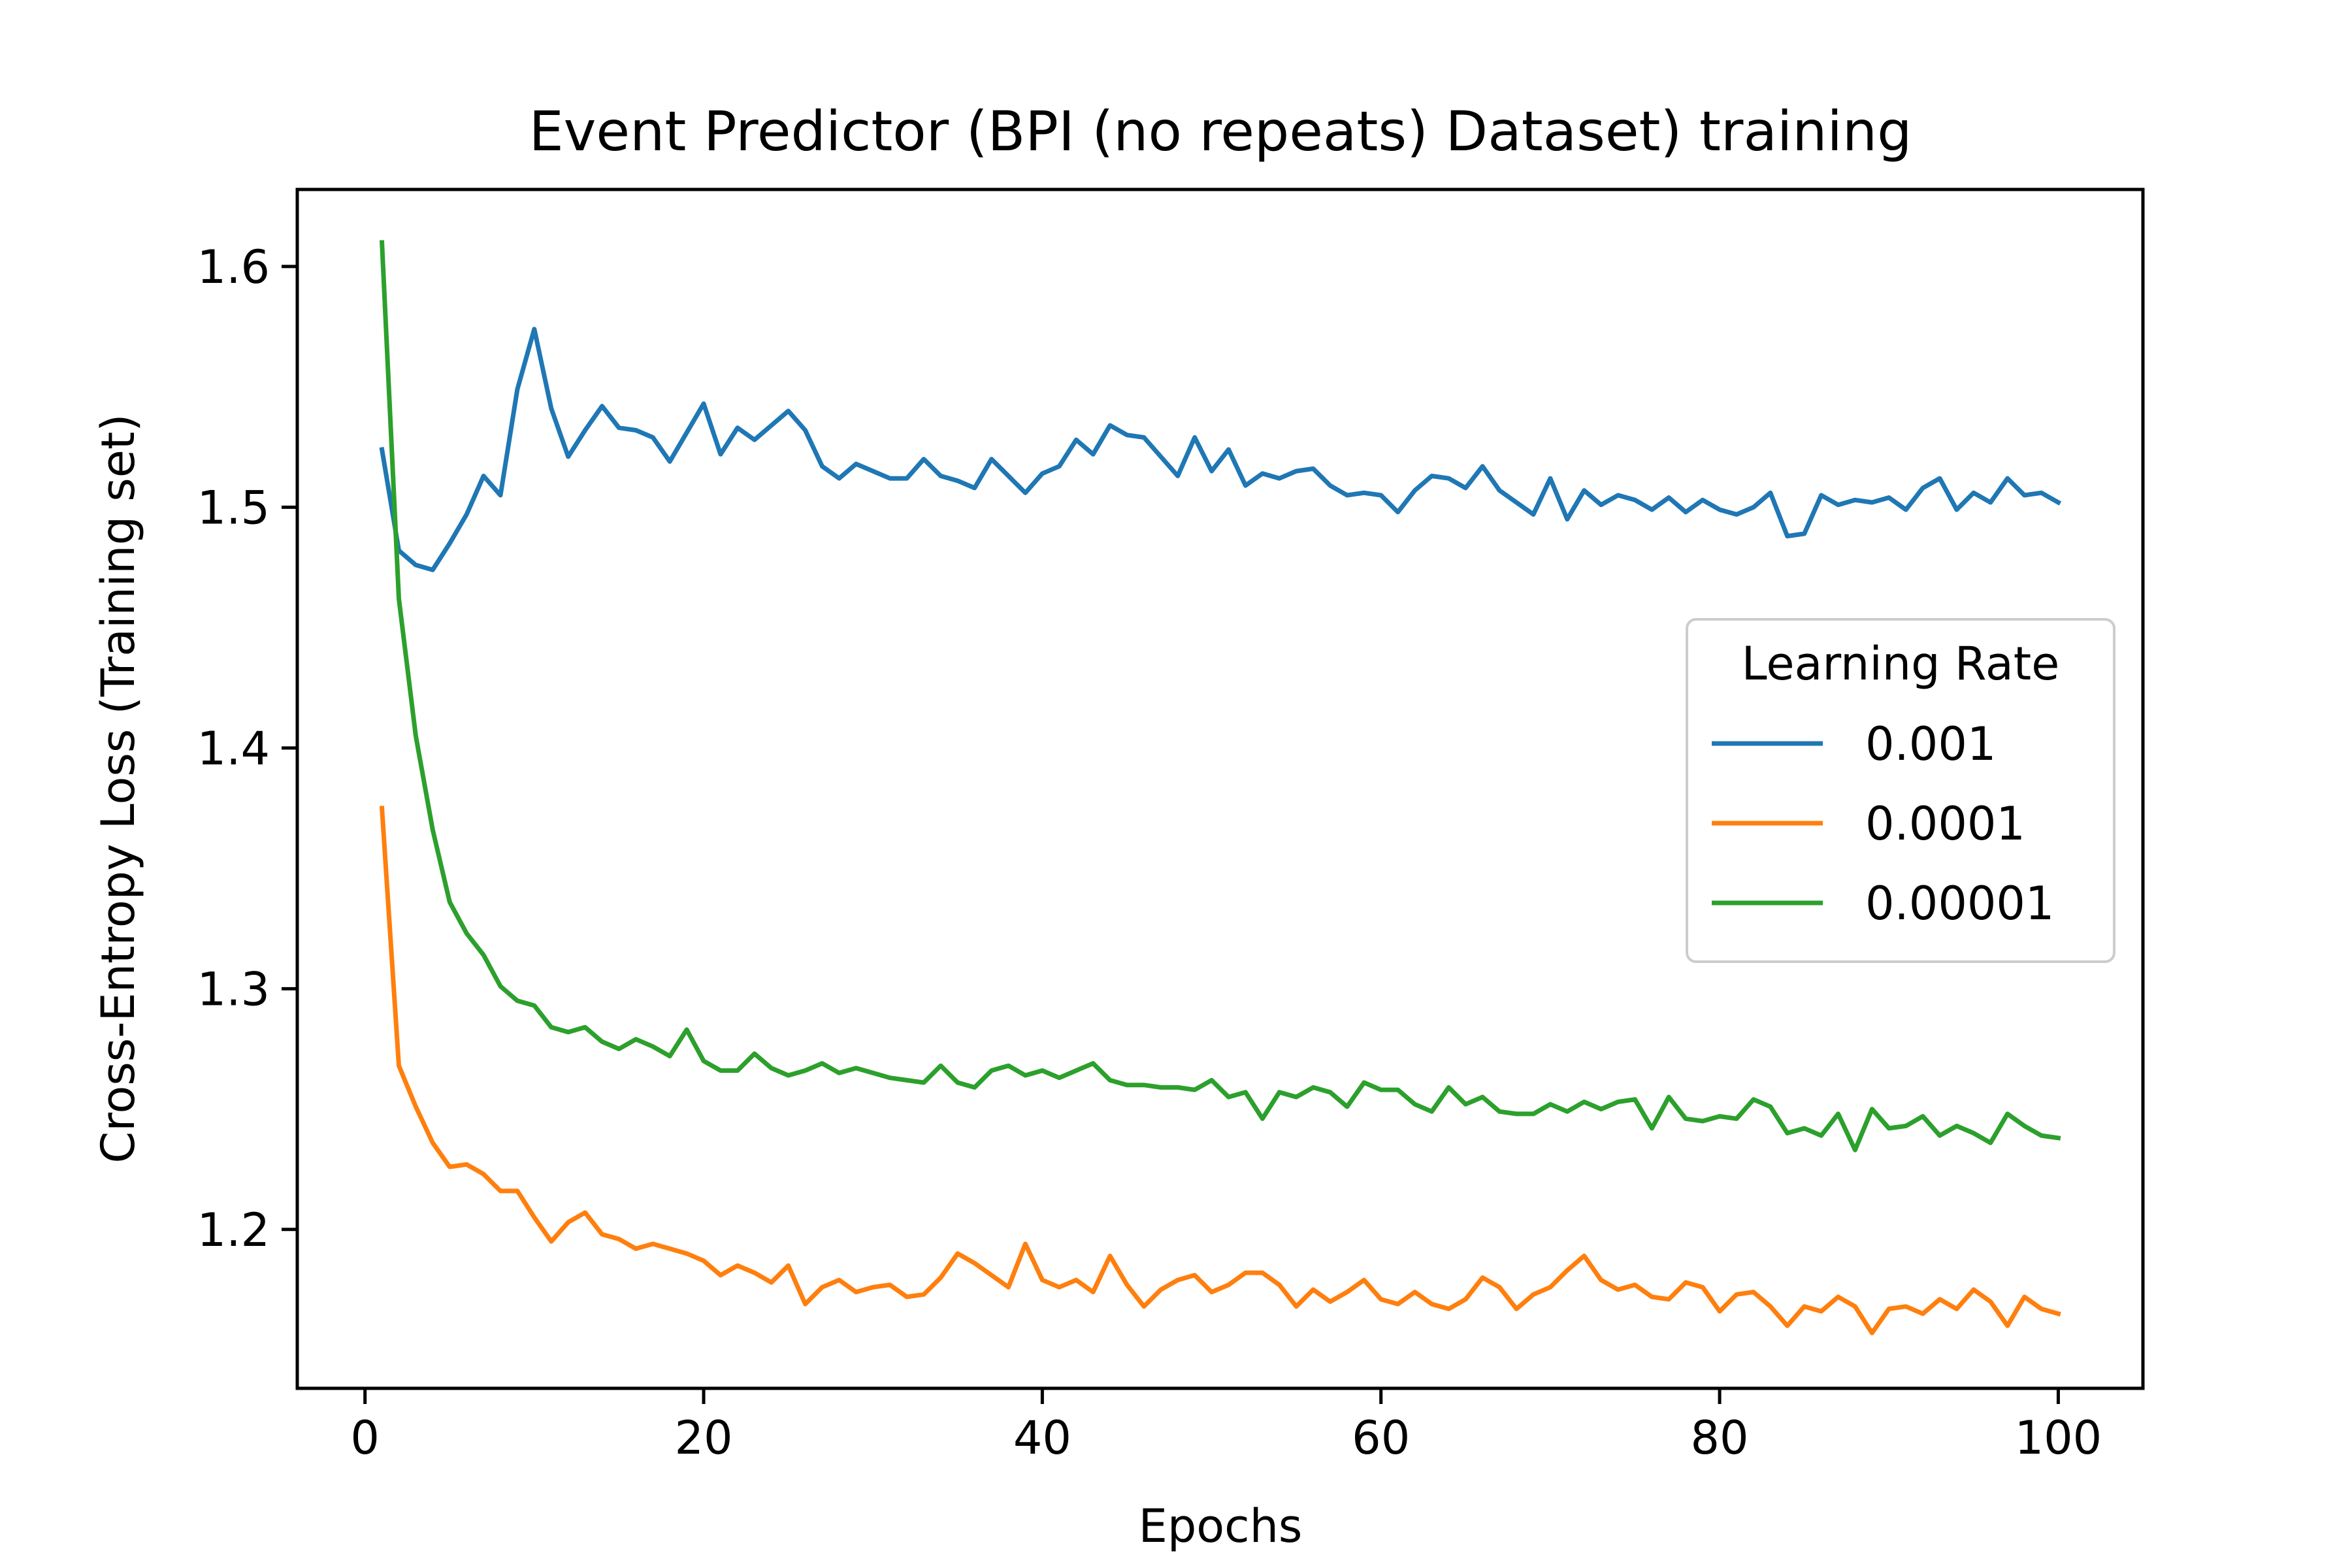  I want to click on legend-entries: 0.001 0.0001 0.00001, so click(1883, 823).